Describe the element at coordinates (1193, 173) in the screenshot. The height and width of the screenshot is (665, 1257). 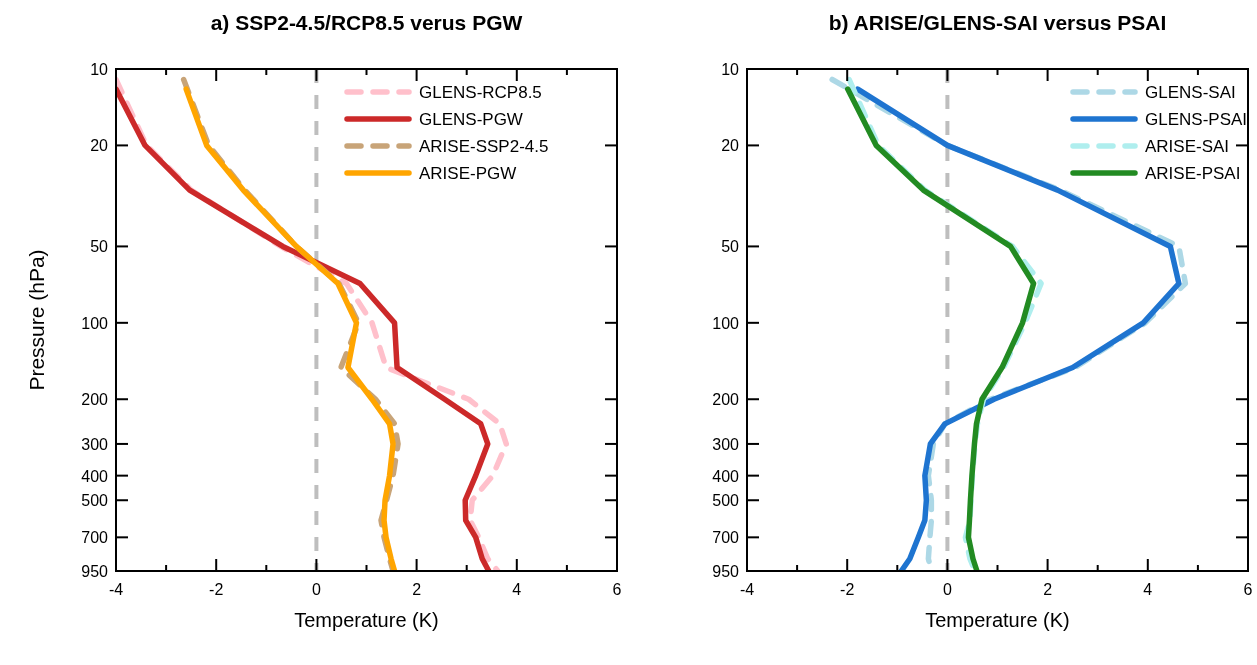
I see `legend-label: ARISE-PSAI` at that location.